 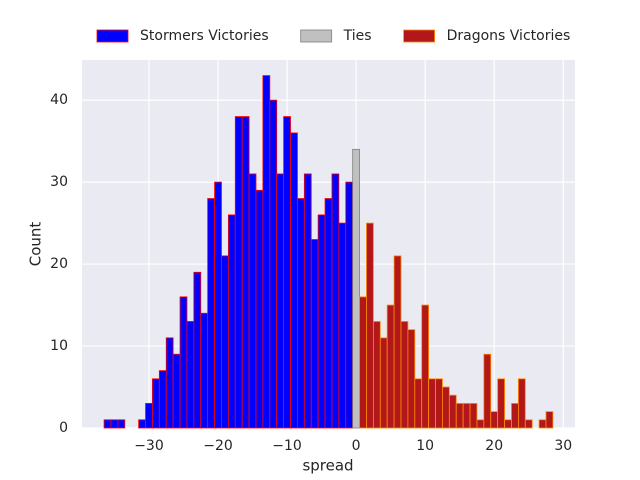 What do you see at coordinates (218, 446) in the screenshot?
I see `x-tick-label: −20` at bounding box center [218, 446].